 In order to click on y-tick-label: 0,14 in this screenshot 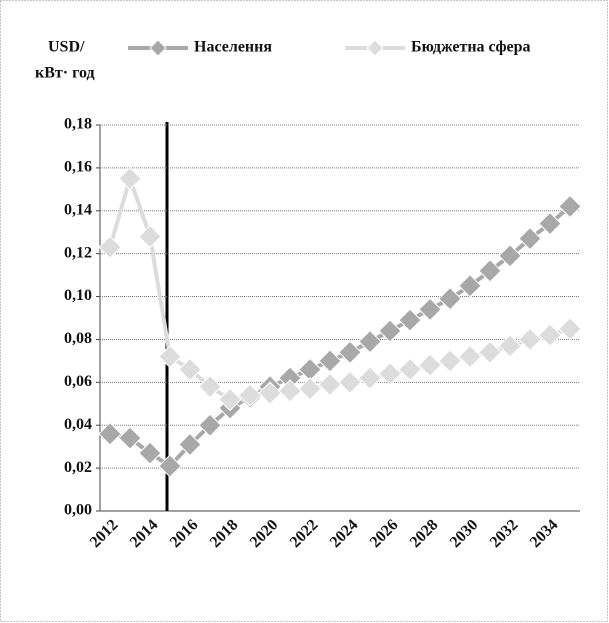, I will do `click(78, 209)`.